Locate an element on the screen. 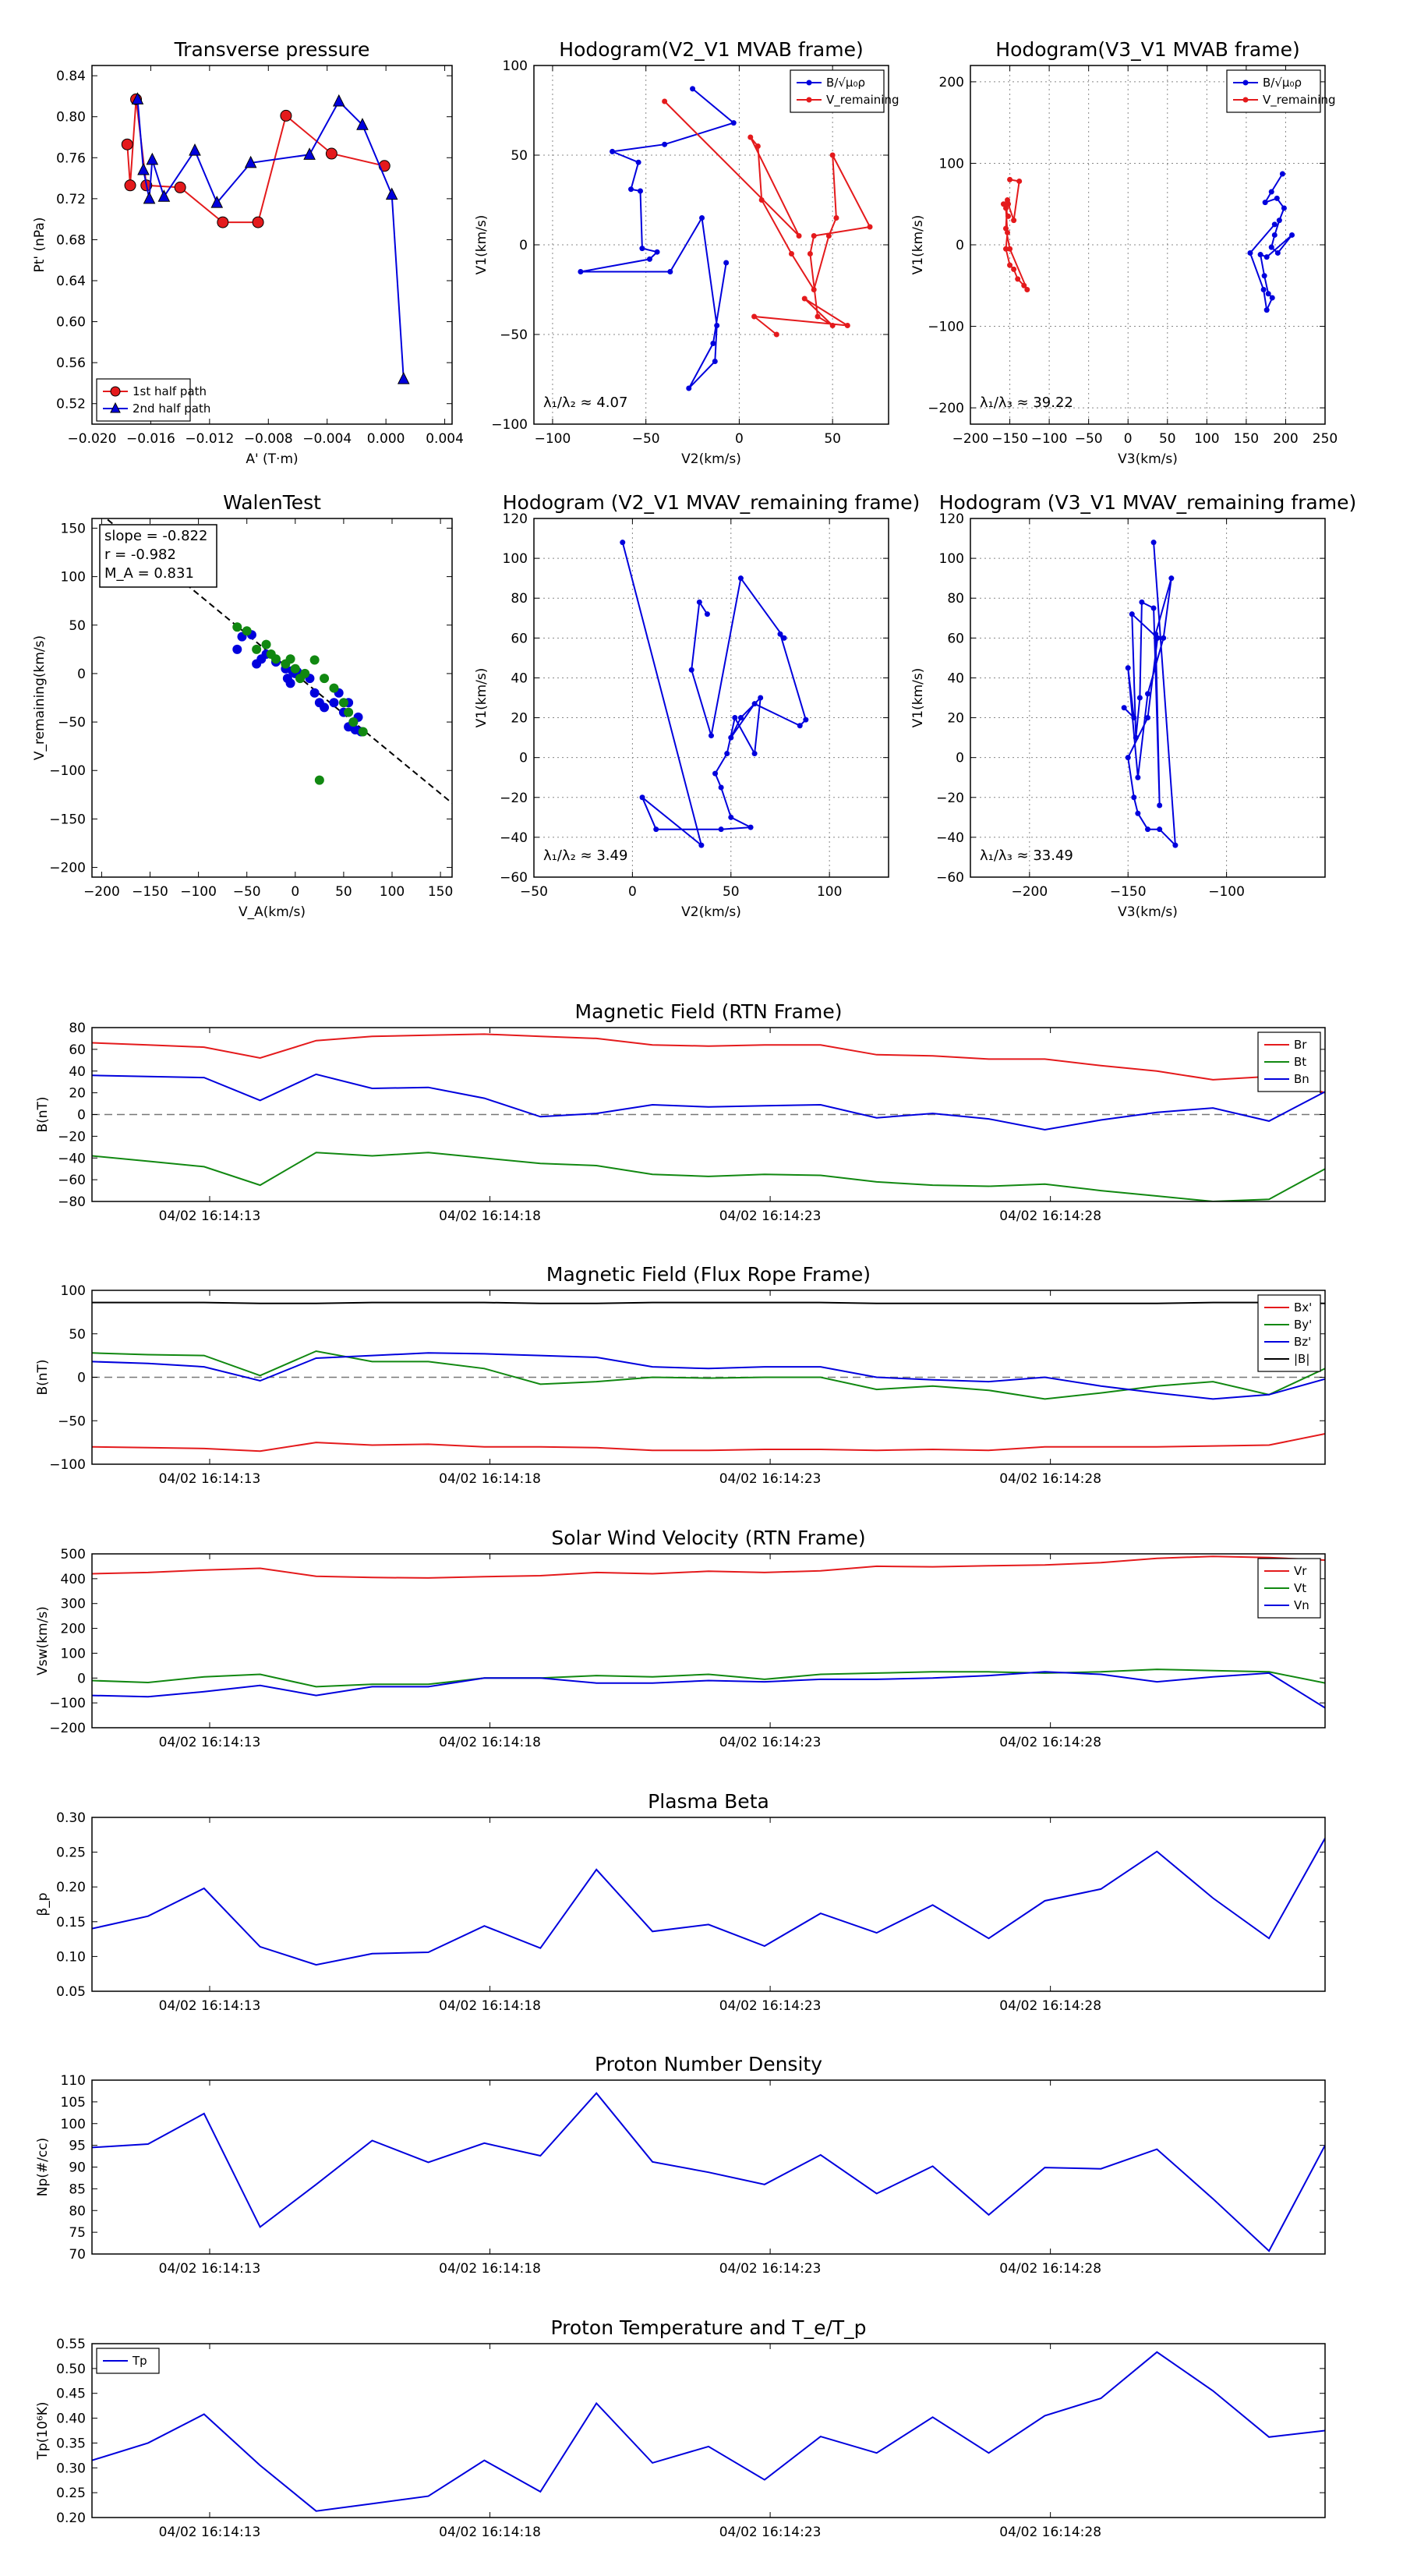 Image resolution: width=1403 pixels, height=2576 pixels. y-tick-label: −40 is located at coordinates (514, 838).